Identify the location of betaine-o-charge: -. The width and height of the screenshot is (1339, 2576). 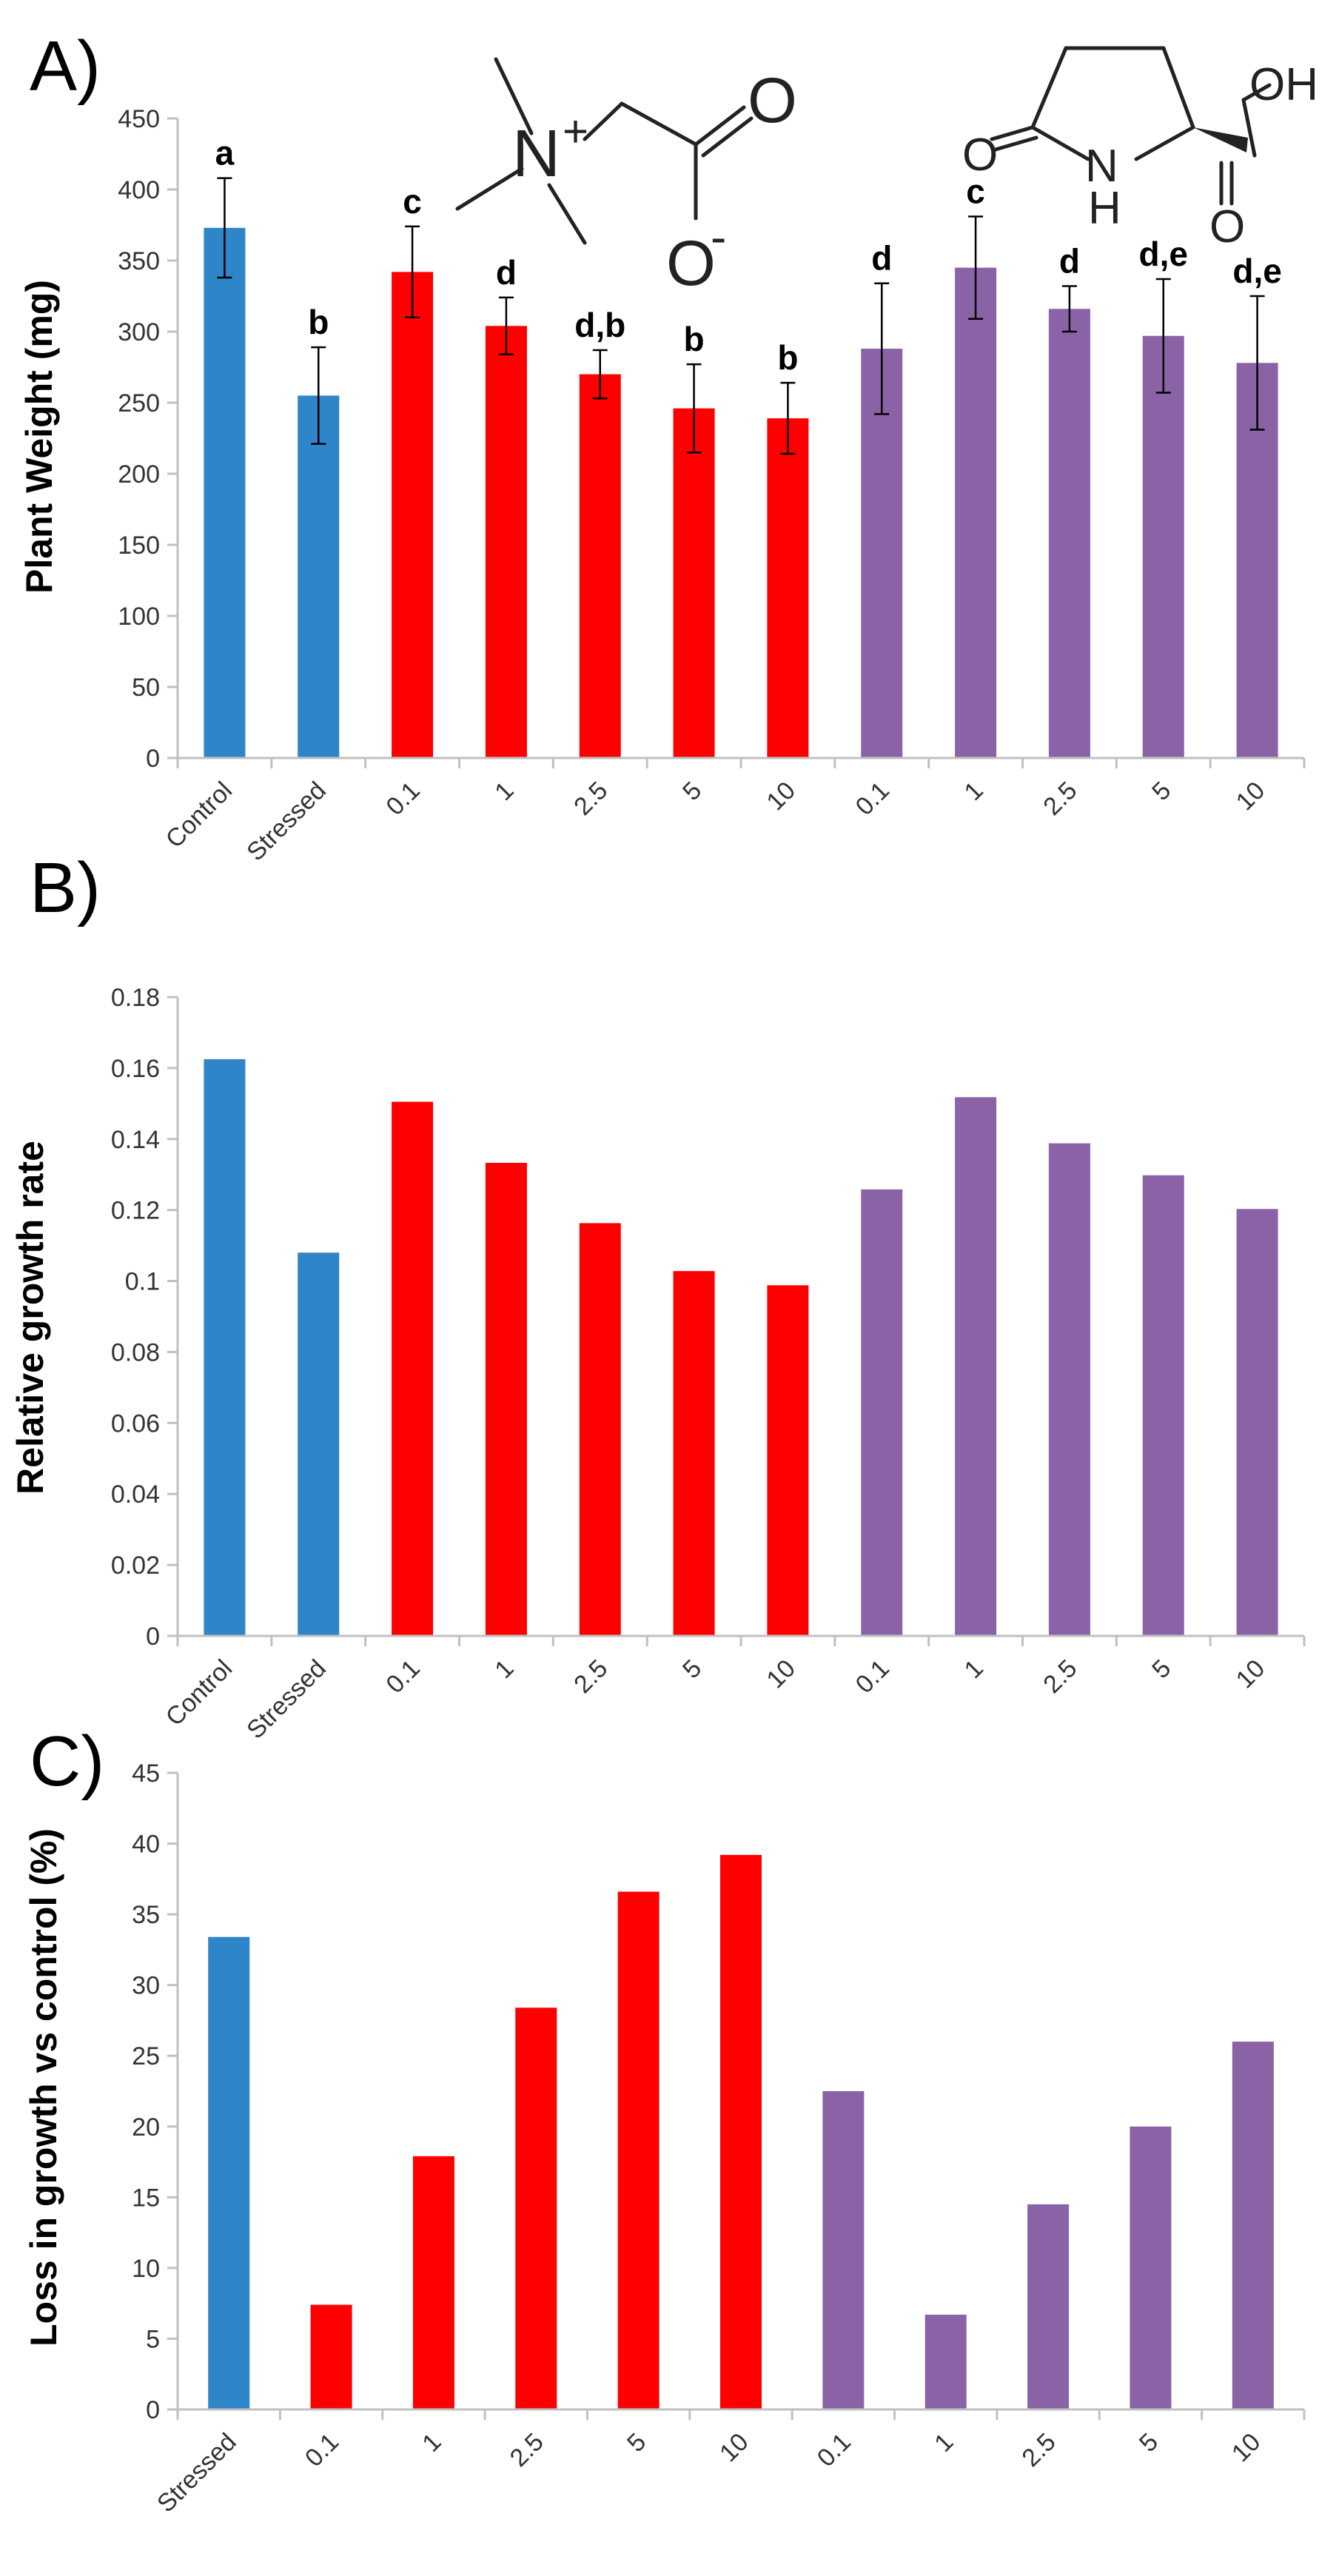
(718, 237).